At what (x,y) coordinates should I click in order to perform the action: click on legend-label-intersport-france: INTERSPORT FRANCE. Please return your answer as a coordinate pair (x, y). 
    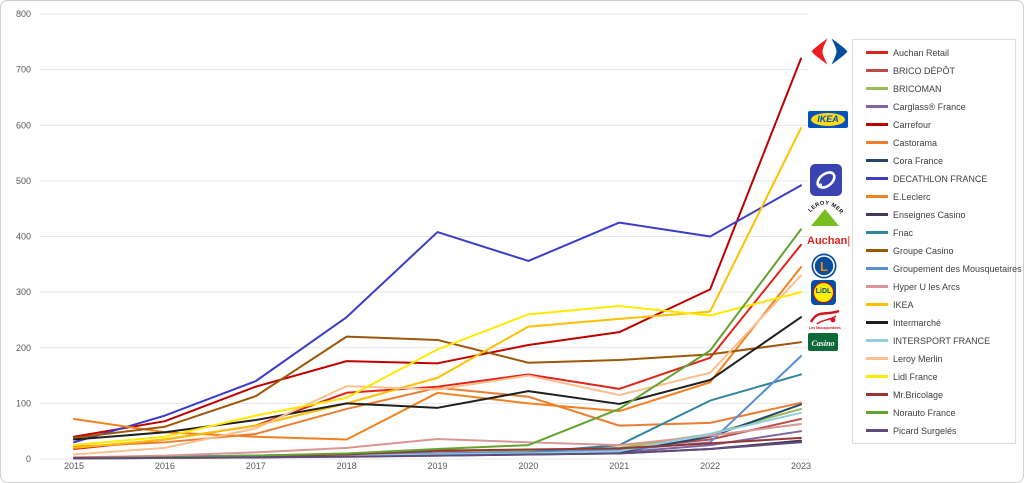
    Looking at the image, I should click on (942, 340).